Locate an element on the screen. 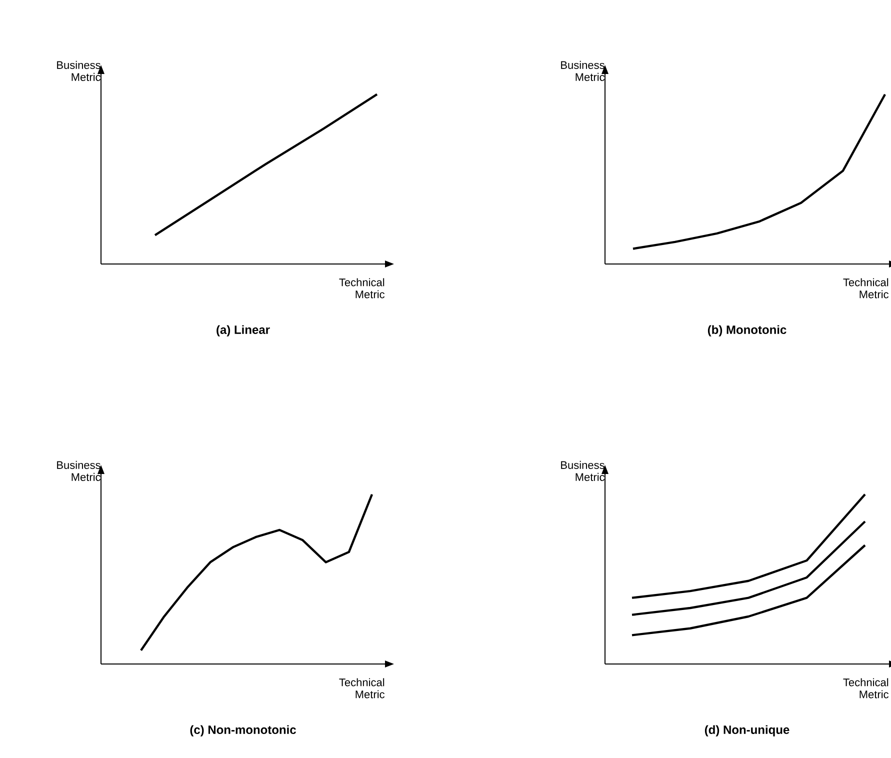  text: (d) Non-unique is located at coordinates (747, 730).